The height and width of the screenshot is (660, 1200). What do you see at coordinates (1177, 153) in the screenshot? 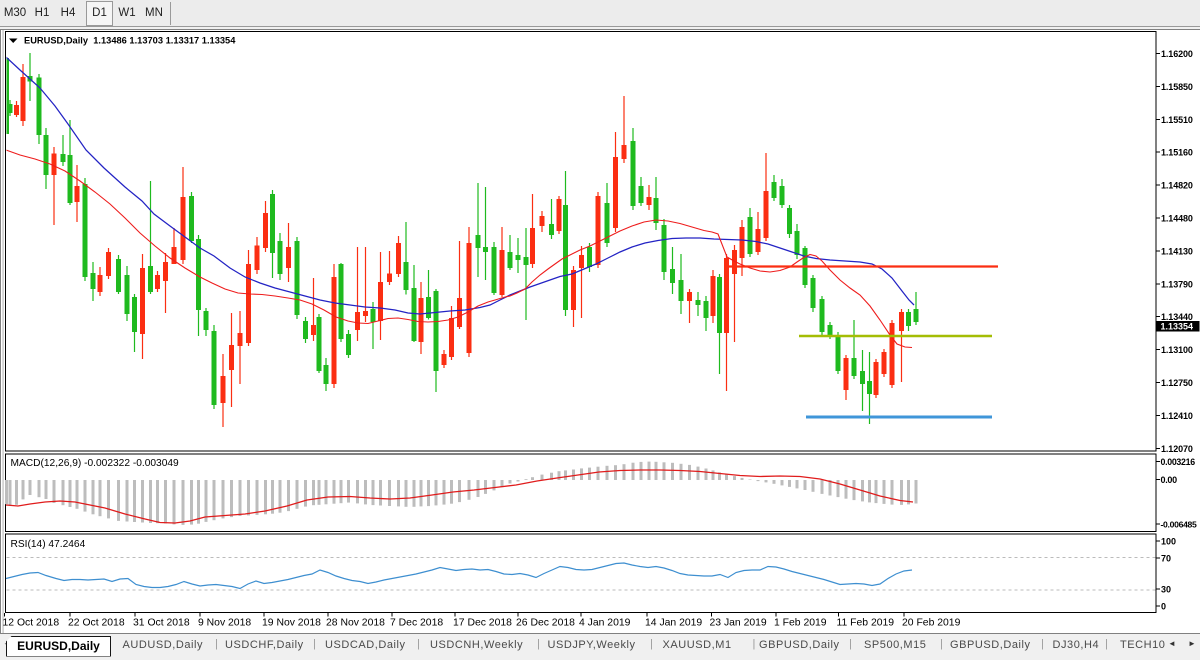
I see `svg-text: 1.15160` at bounding box center [1177, 153].